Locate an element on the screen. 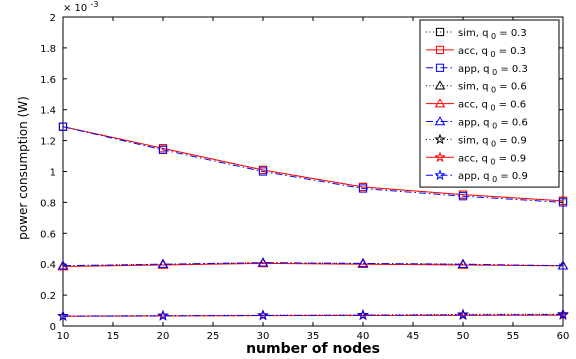 The image size is (576, 359). legend-label: sim, q 0 = 0.3 is located at coordinates (492, 34).